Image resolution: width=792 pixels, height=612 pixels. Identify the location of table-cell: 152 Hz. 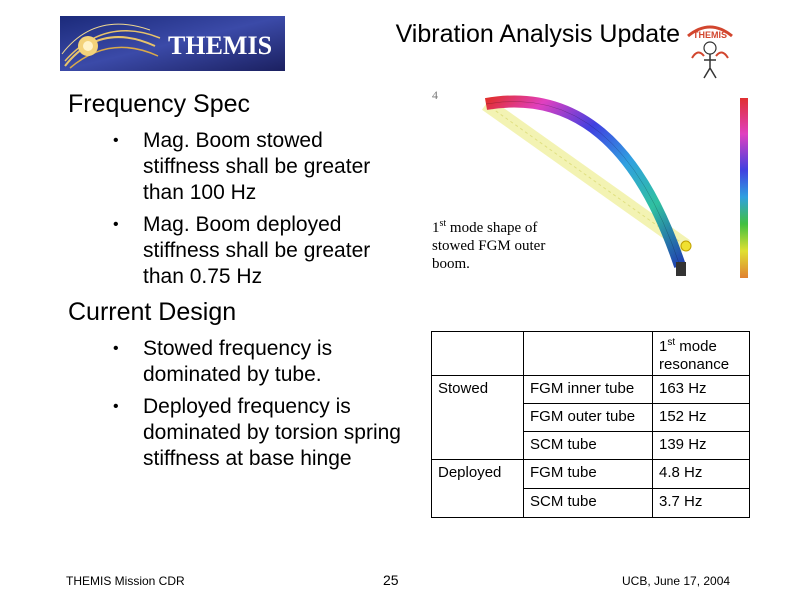
(701, 417).